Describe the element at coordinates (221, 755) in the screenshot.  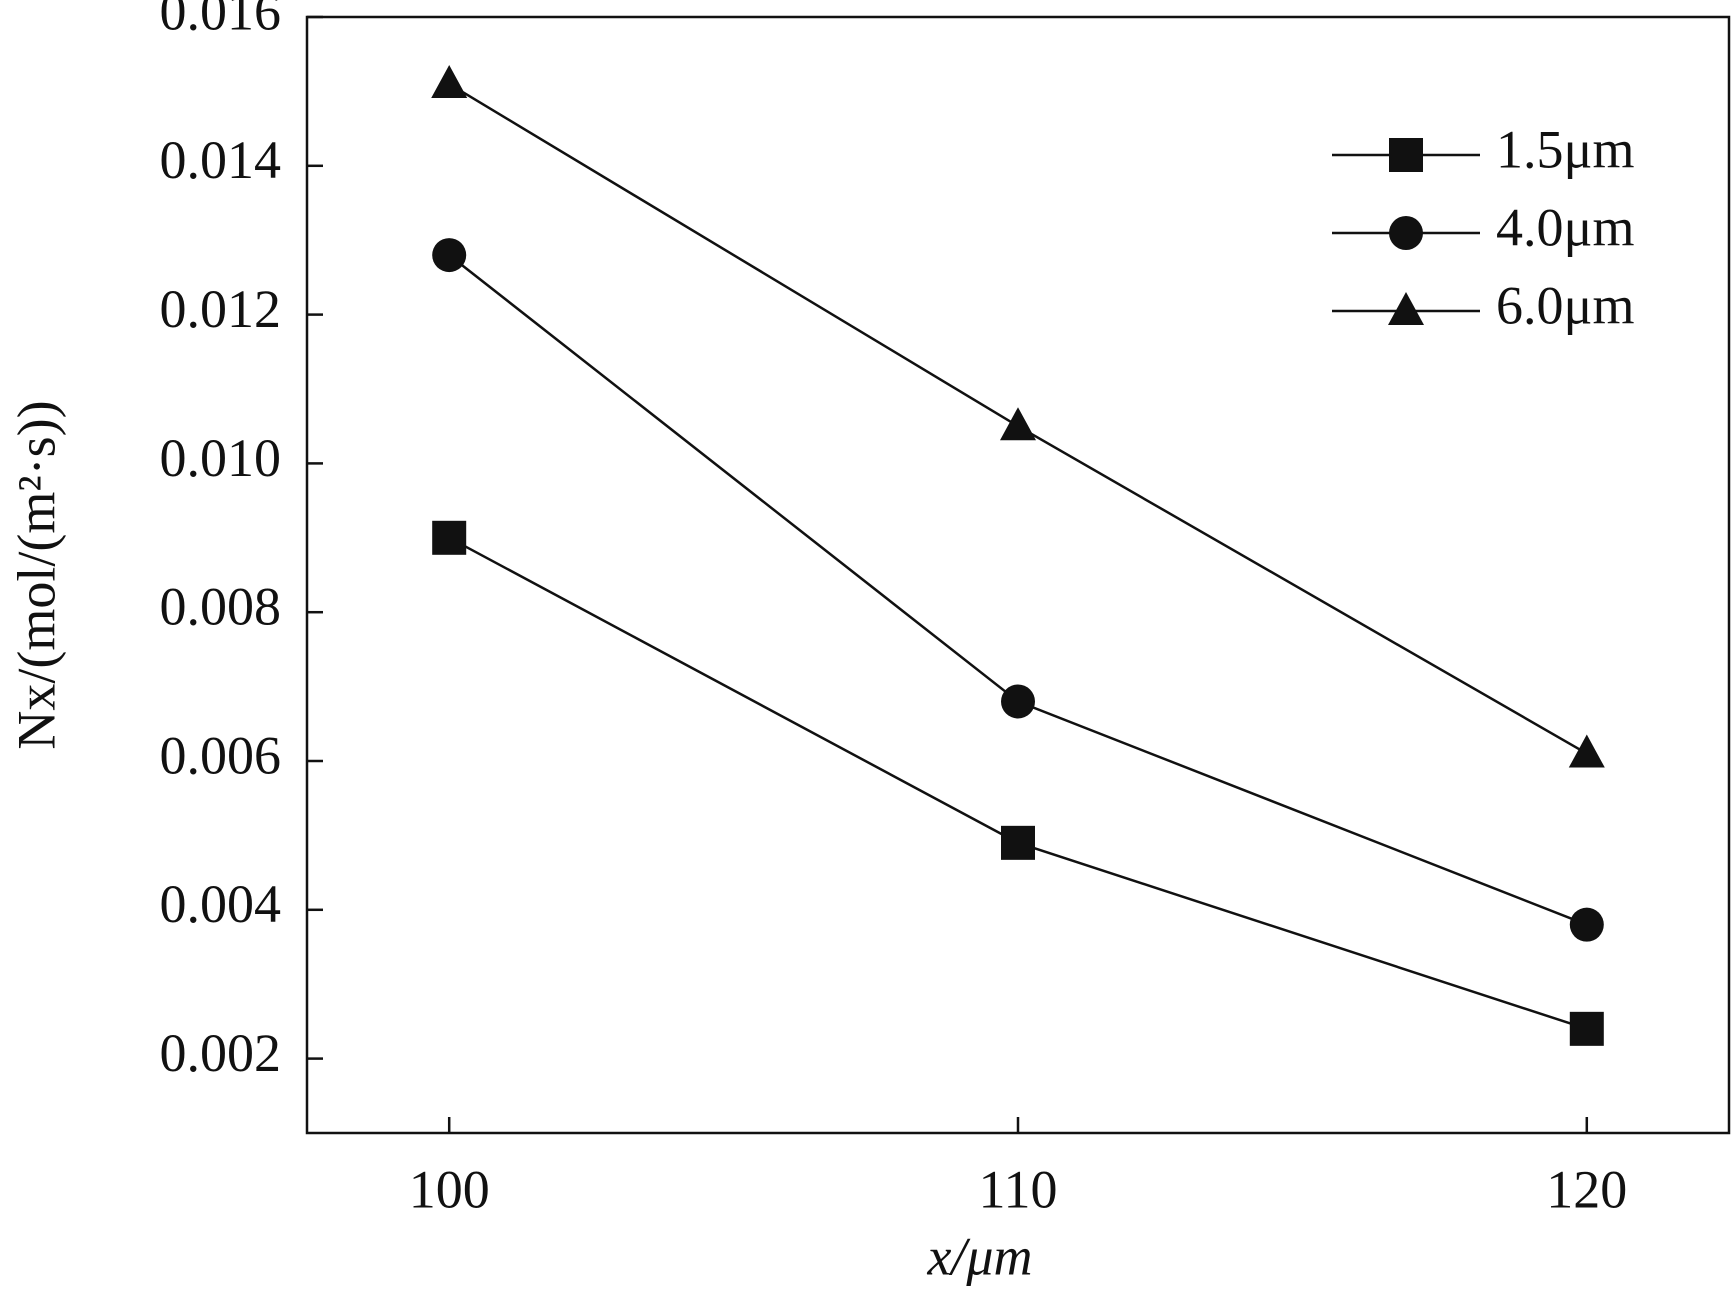
I see `y-tick-label: 0.006` at that location.